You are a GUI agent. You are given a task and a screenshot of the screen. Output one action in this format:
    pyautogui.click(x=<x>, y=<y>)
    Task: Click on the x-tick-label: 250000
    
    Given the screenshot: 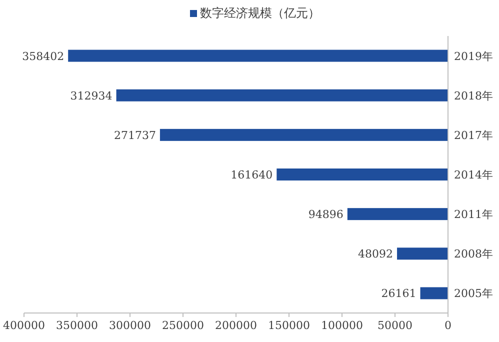 What is the action you would take?
    pyautogui.click(x=183, y=325)
    